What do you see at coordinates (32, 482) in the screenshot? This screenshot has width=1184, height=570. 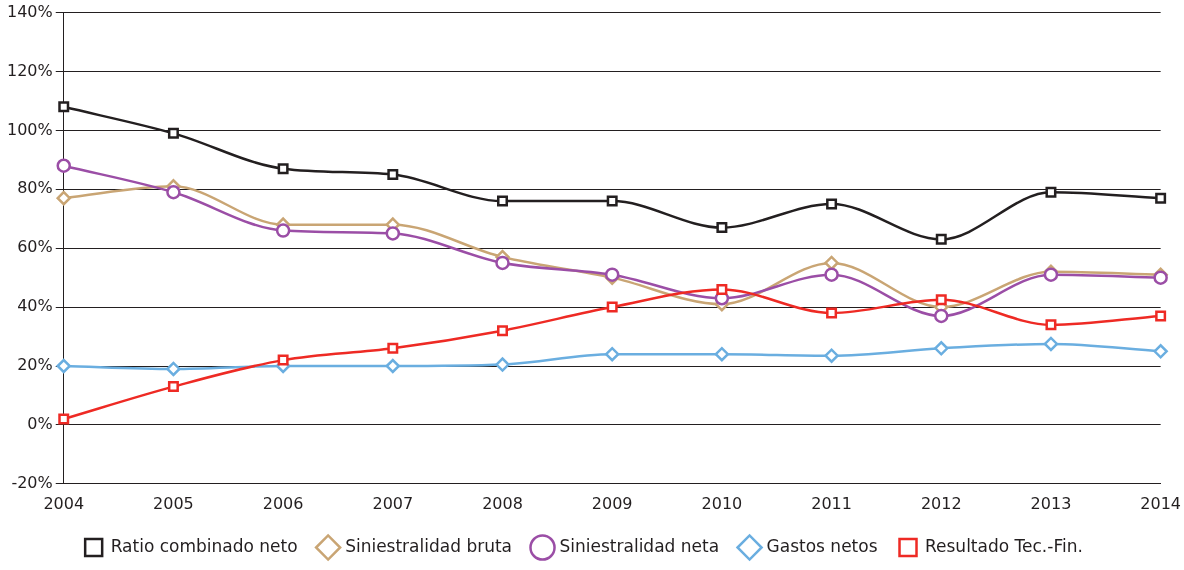 I see `y-tick-label: -20%` at bounding box center [32, 482].